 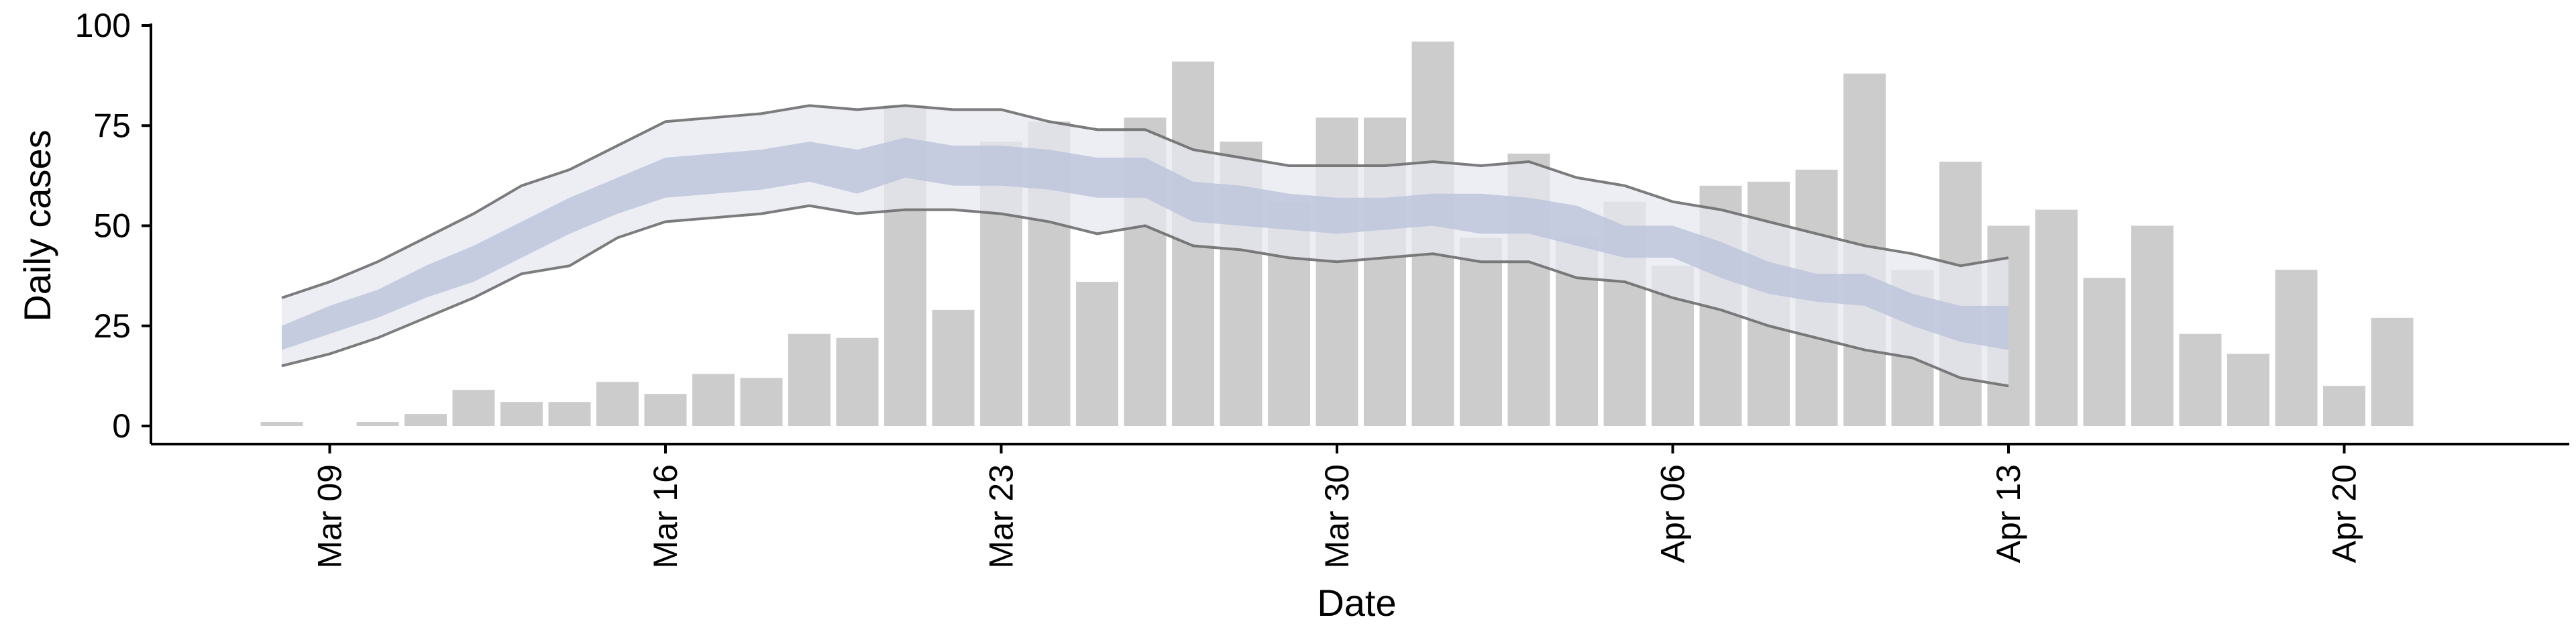 I want to click on x-tick-label: Apr 13, so click(x=2008, y=513).